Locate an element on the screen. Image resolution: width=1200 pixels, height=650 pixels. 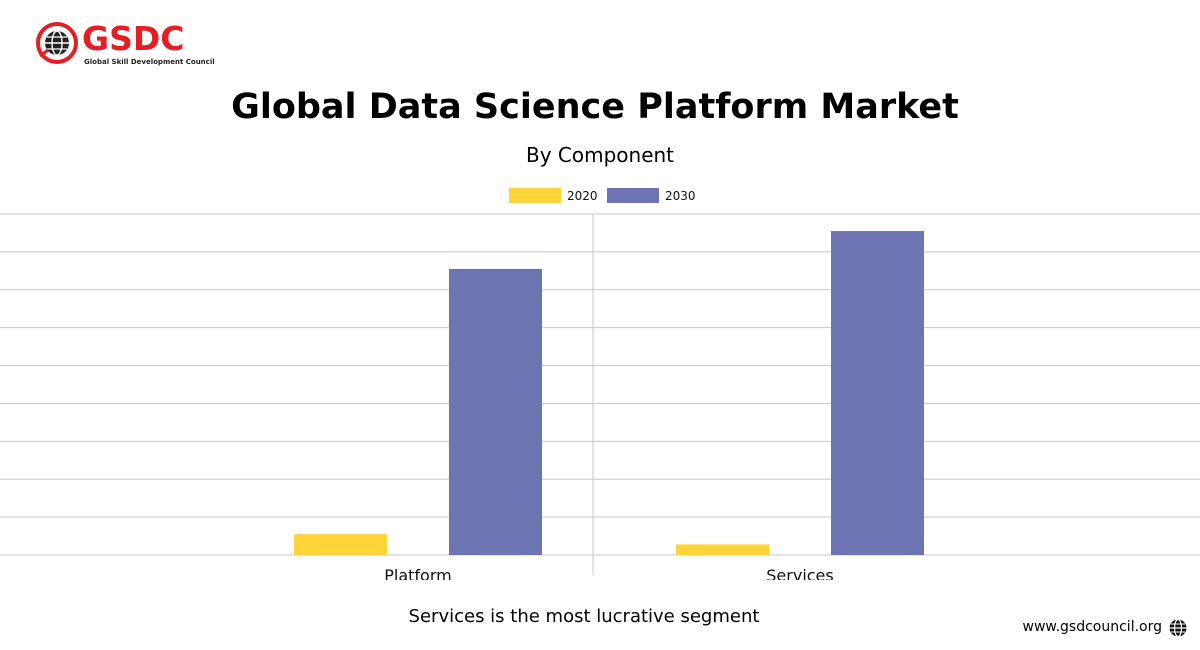
bar-2020-services is located at coordinates (722, 549).